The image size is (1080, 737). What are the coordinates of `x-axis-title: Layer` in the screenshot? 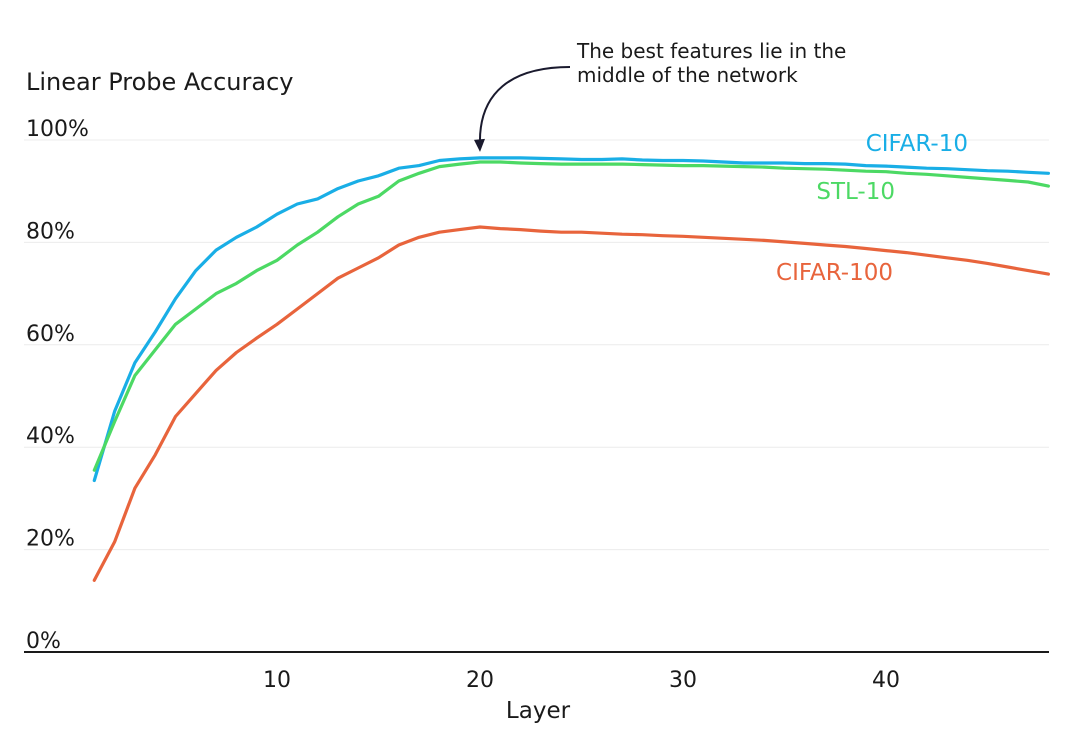 It's located at (538, 711).